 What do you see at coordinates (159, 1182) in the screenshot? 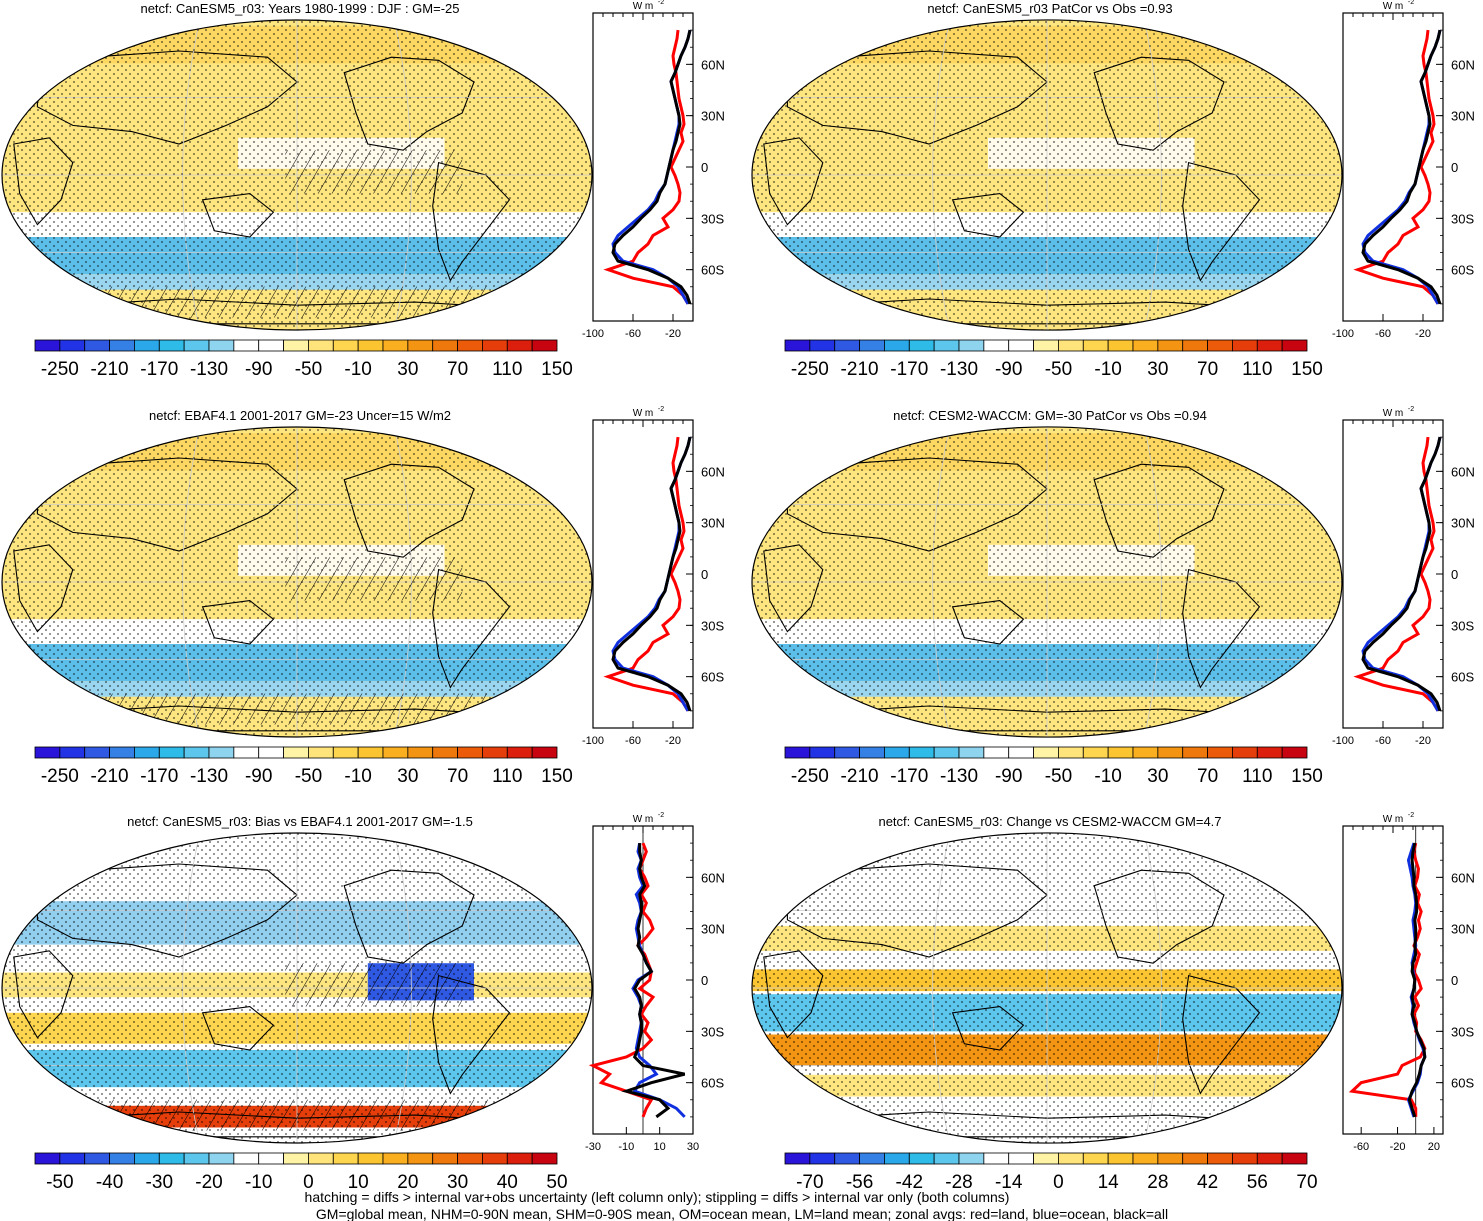
I see `colorbar-label: -30` at bounding box center [159, 1182].